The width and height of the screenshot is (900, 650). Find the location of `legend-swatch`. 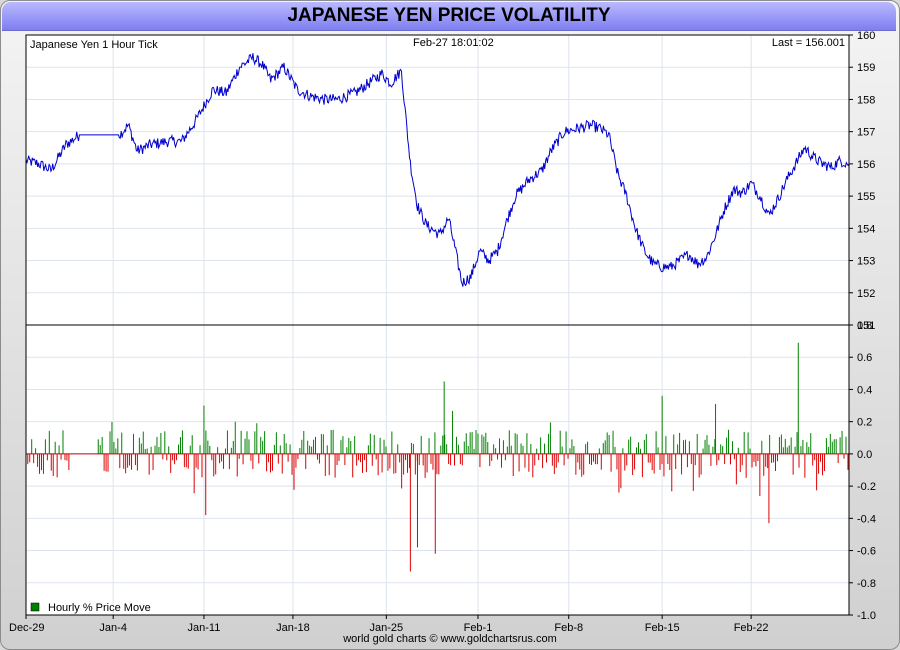

legend-swatch is located at coordinates (35, 607).